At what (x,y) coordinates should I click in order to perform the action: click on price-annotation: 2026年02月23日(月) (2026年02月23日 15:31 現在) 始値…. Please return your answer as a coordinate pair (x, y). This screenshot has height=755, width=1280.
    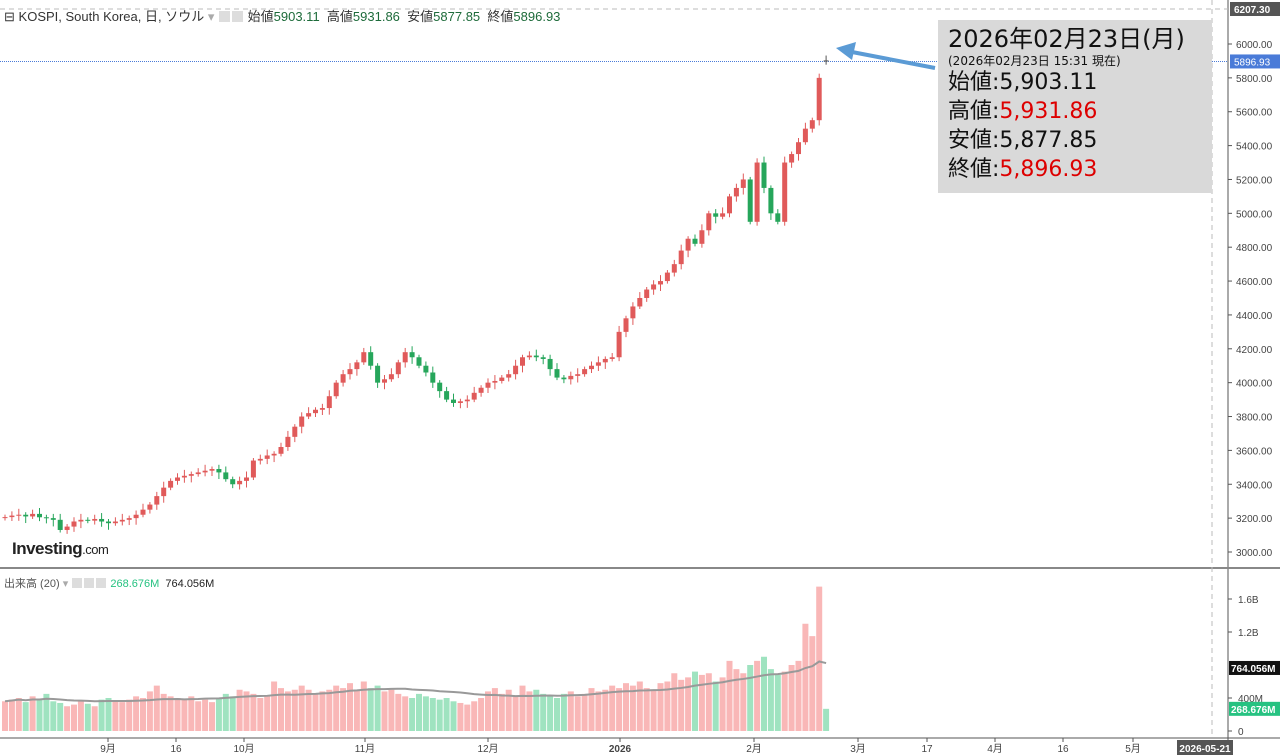
    Looking at the image, I should click on (1075, 106).